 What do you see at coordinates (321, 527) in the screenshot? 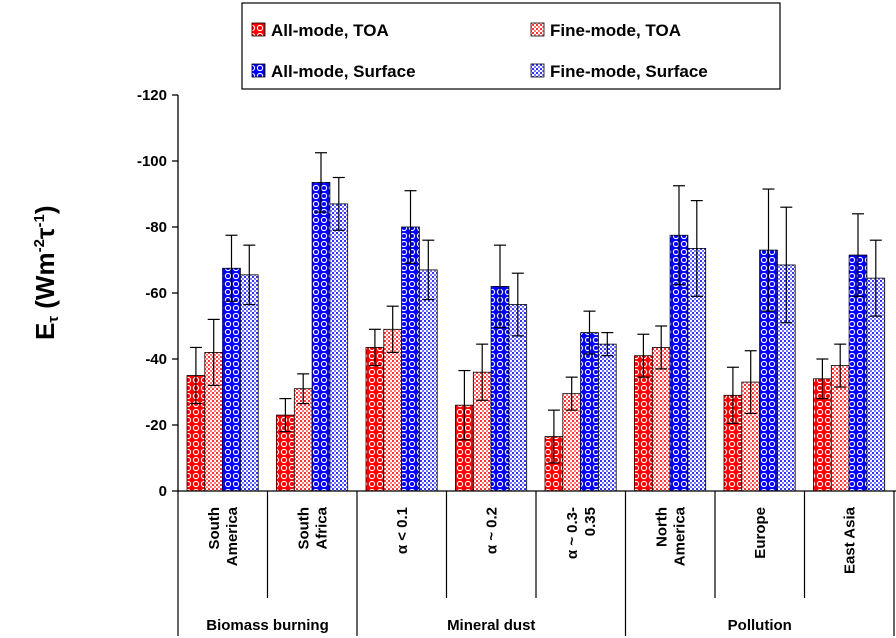
I see `category-label-line: Africa` at bounding box center [321, 527].